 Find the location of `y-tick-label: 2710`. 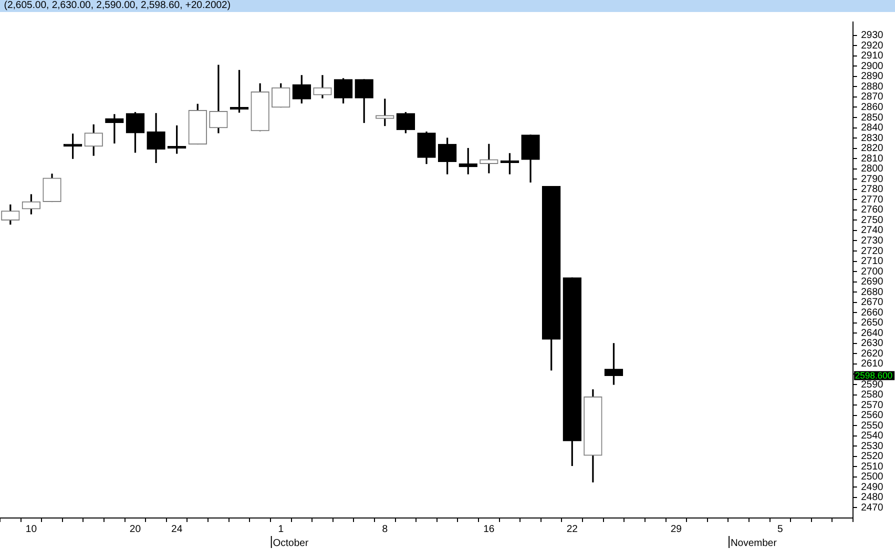

y-tick-label: 2710 is located at coordinates (872, 262).